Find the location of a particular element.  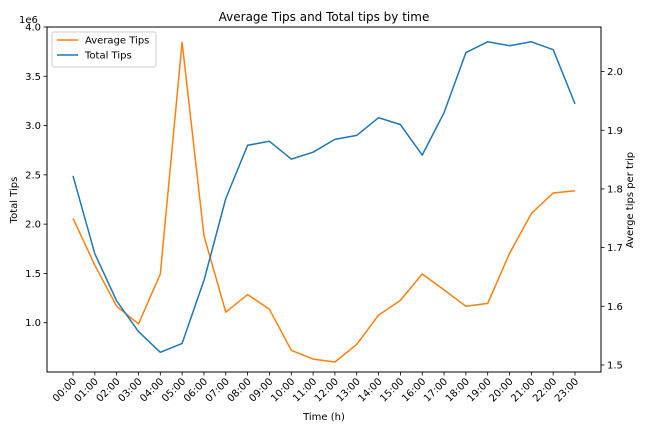

legend: Average Tips Total Tips is located at coordinates (104, 49).